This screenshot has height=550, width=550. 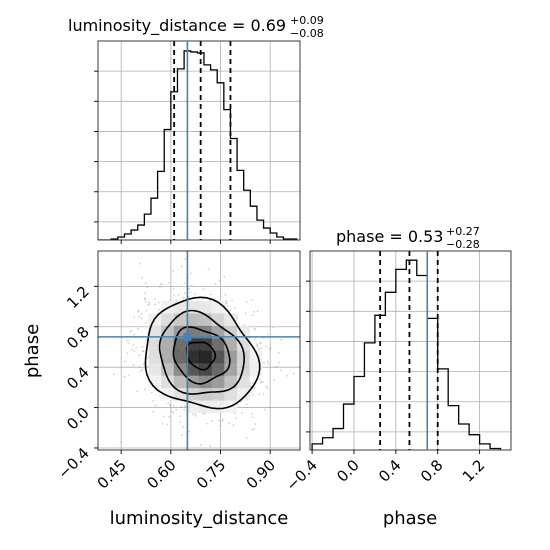 I want to click on lum-title-sup: +0.09, so click(x=307, y=20).